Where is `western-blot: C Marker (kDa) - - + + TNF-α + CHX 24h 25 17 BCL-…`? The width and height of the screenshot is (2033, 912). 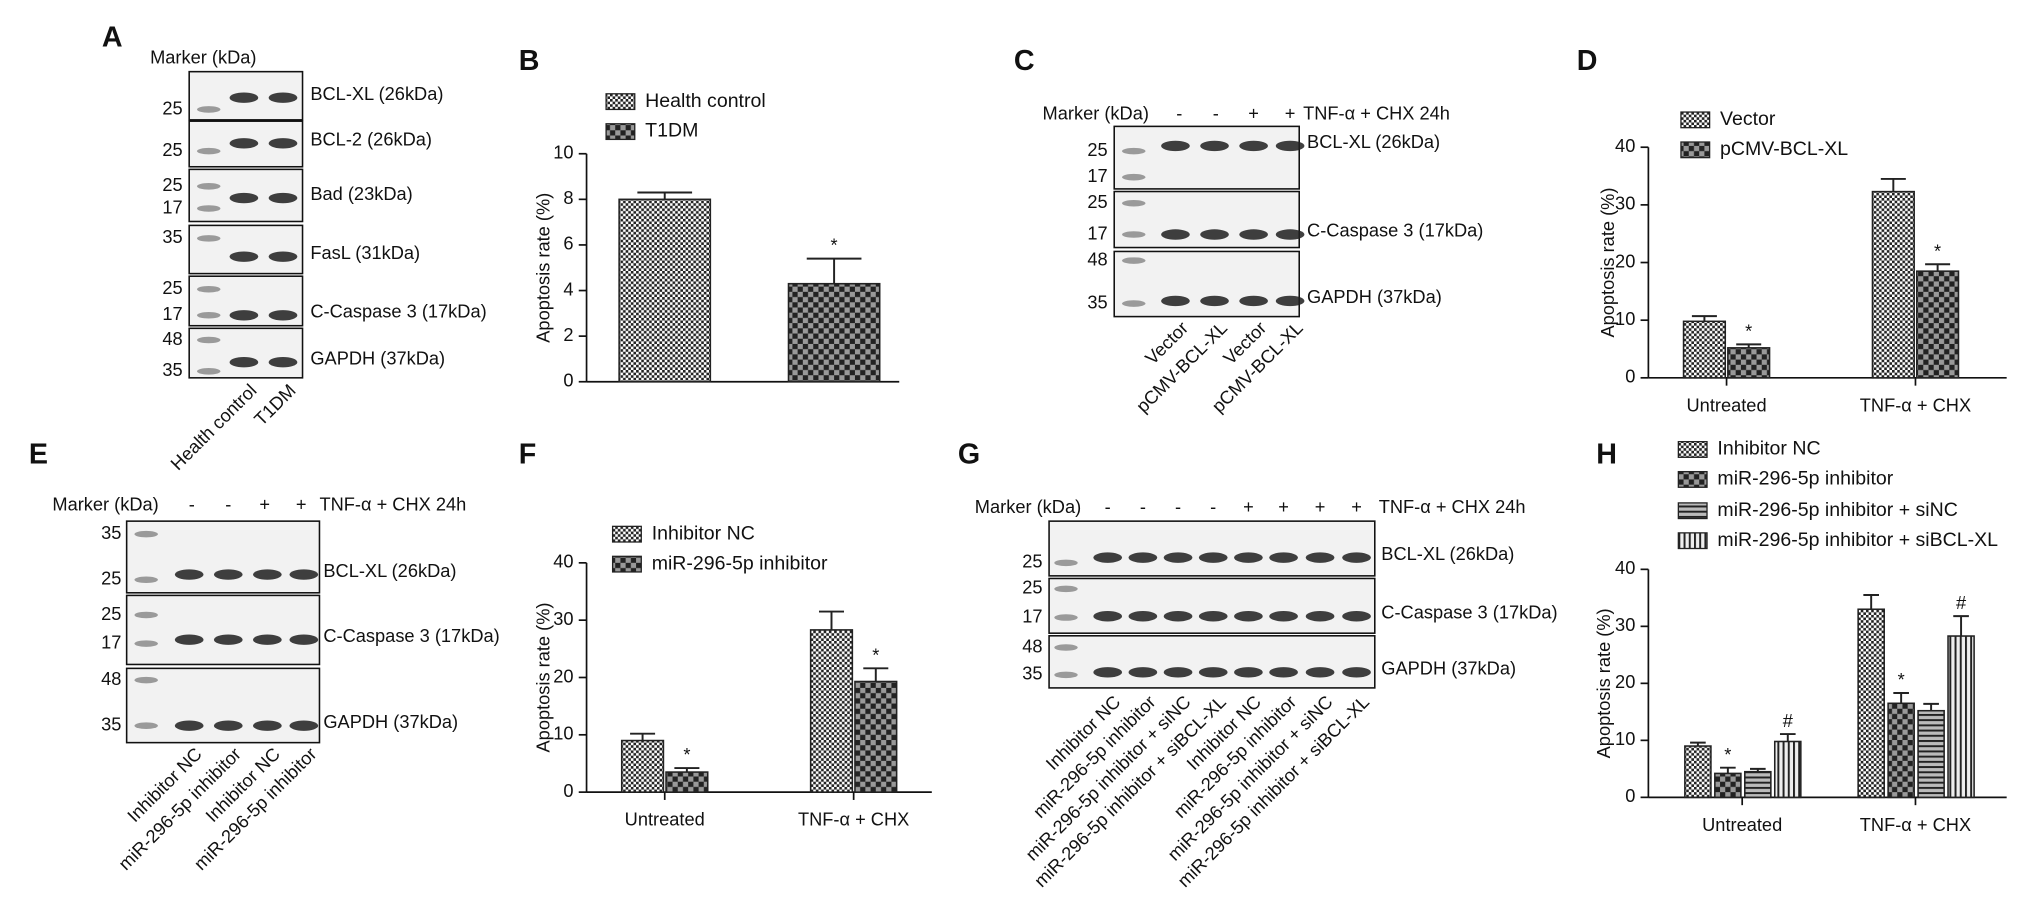 western-blot: C Marker (kDa) - - + + TNF-α + CHX 24h 25 17 BCL-… is located at coordinates (1248, 230).